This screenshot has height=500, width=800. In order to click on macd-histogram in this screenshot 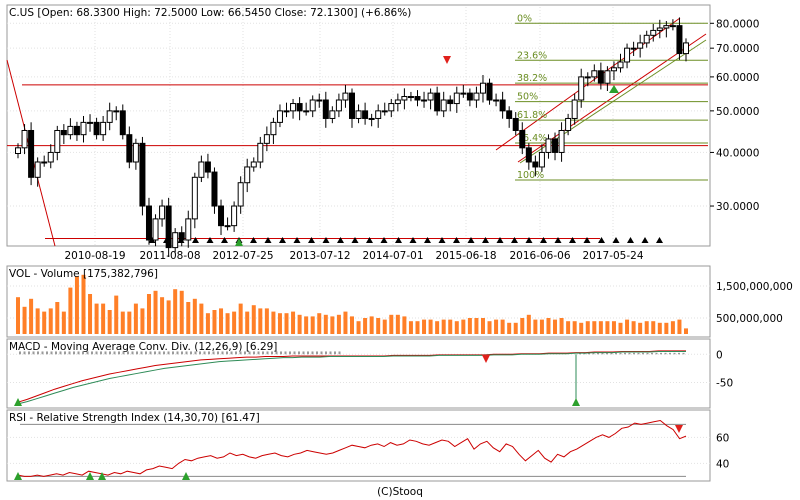, I will do `click(352, 353)`.